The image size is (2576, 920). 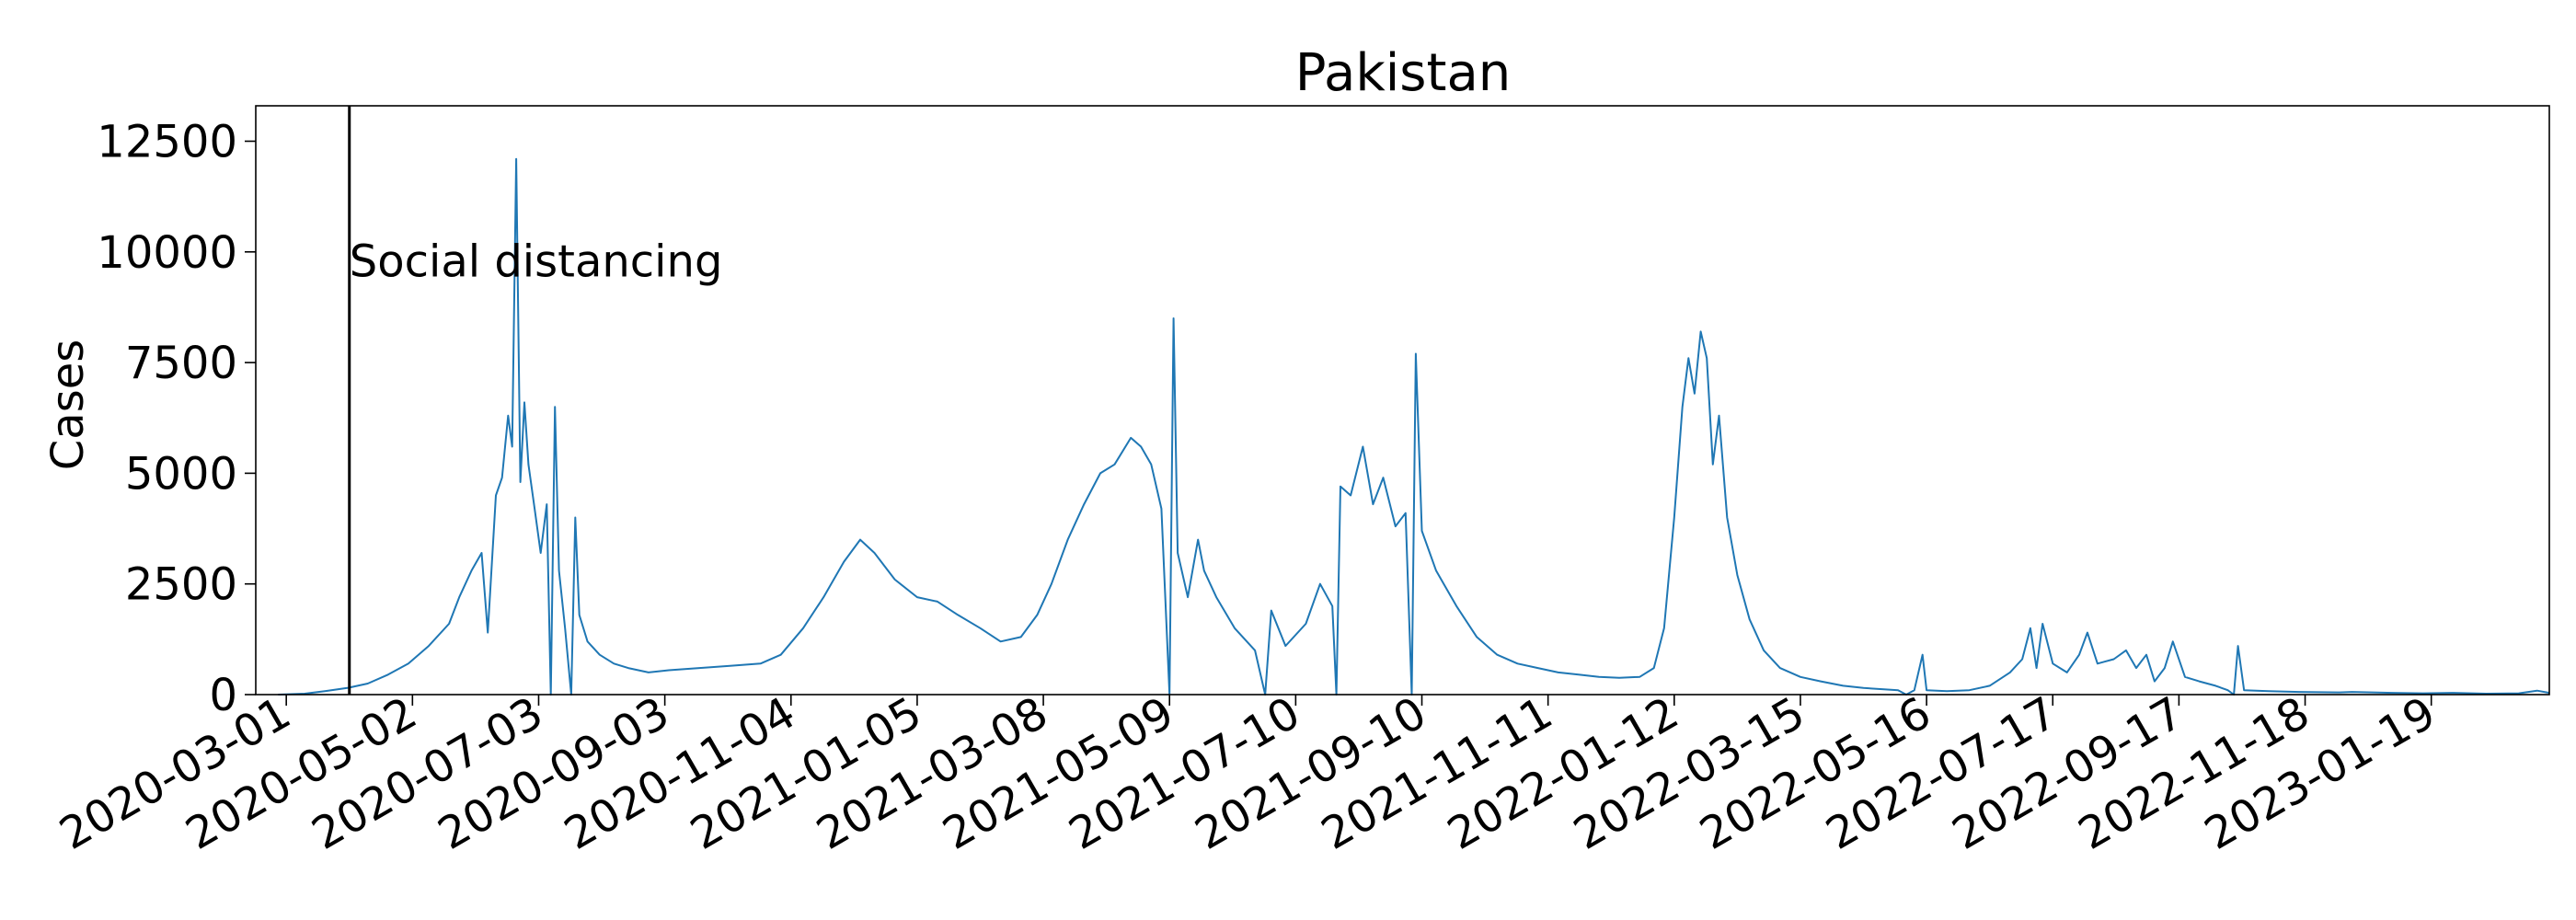 I want to click on y-tick-label: 5000, so click(x=181, y=474).